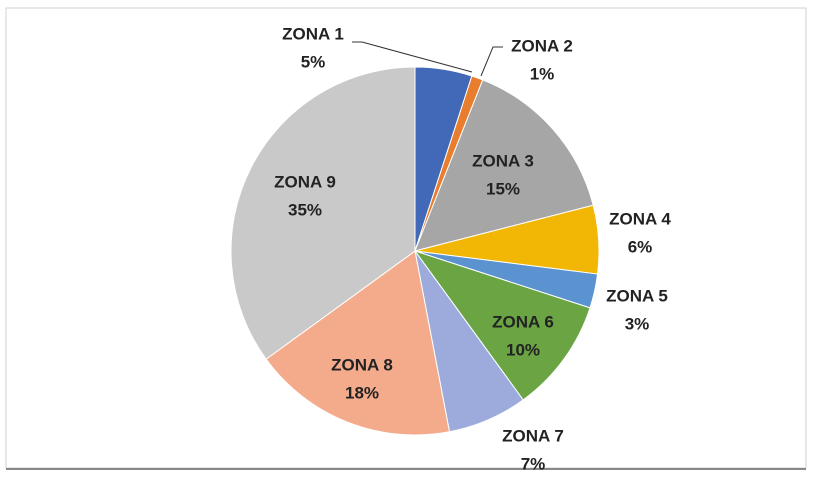 Image resolution: width=815 pixels, height=502 pixels. Describe the element at coordinates (503, 160) in the screenshot. I see `slice-label: ZONA 3` at that location.